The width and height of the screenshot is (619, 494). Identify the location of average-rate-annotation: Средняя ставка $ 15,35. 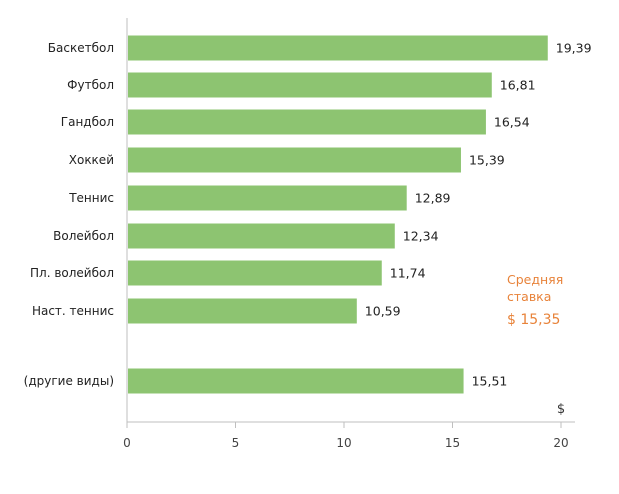
(535, 300).